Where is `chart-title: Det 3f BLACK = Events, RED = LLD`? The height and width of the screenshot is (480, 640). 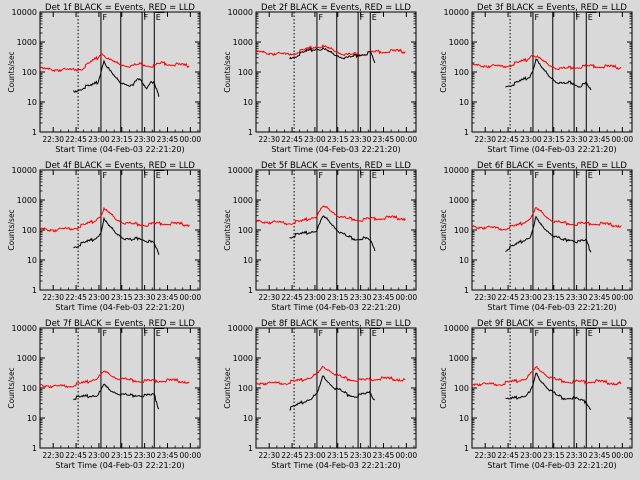
chart-title: Det 3f BLACK = Events, RED = LLD is located at coordinates (552, 8).